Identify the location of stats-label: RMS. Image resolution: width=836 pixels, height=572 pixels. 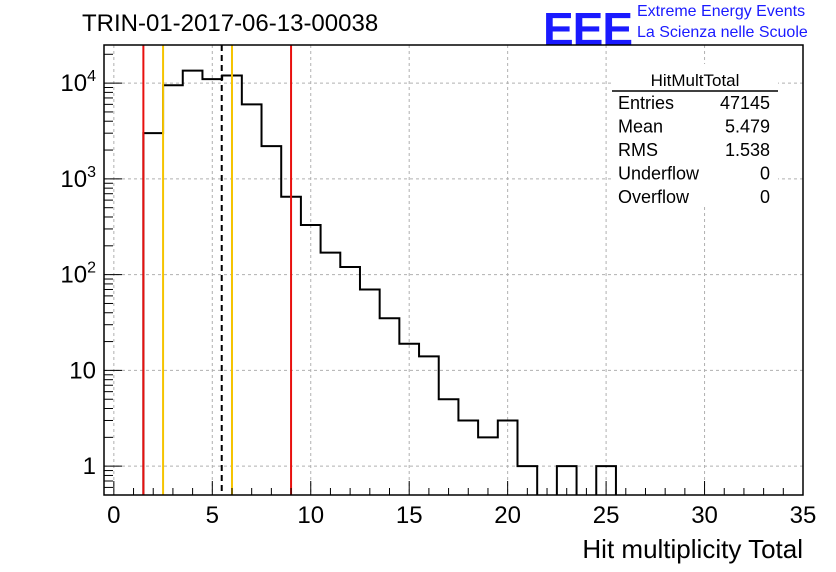
(638, 150).